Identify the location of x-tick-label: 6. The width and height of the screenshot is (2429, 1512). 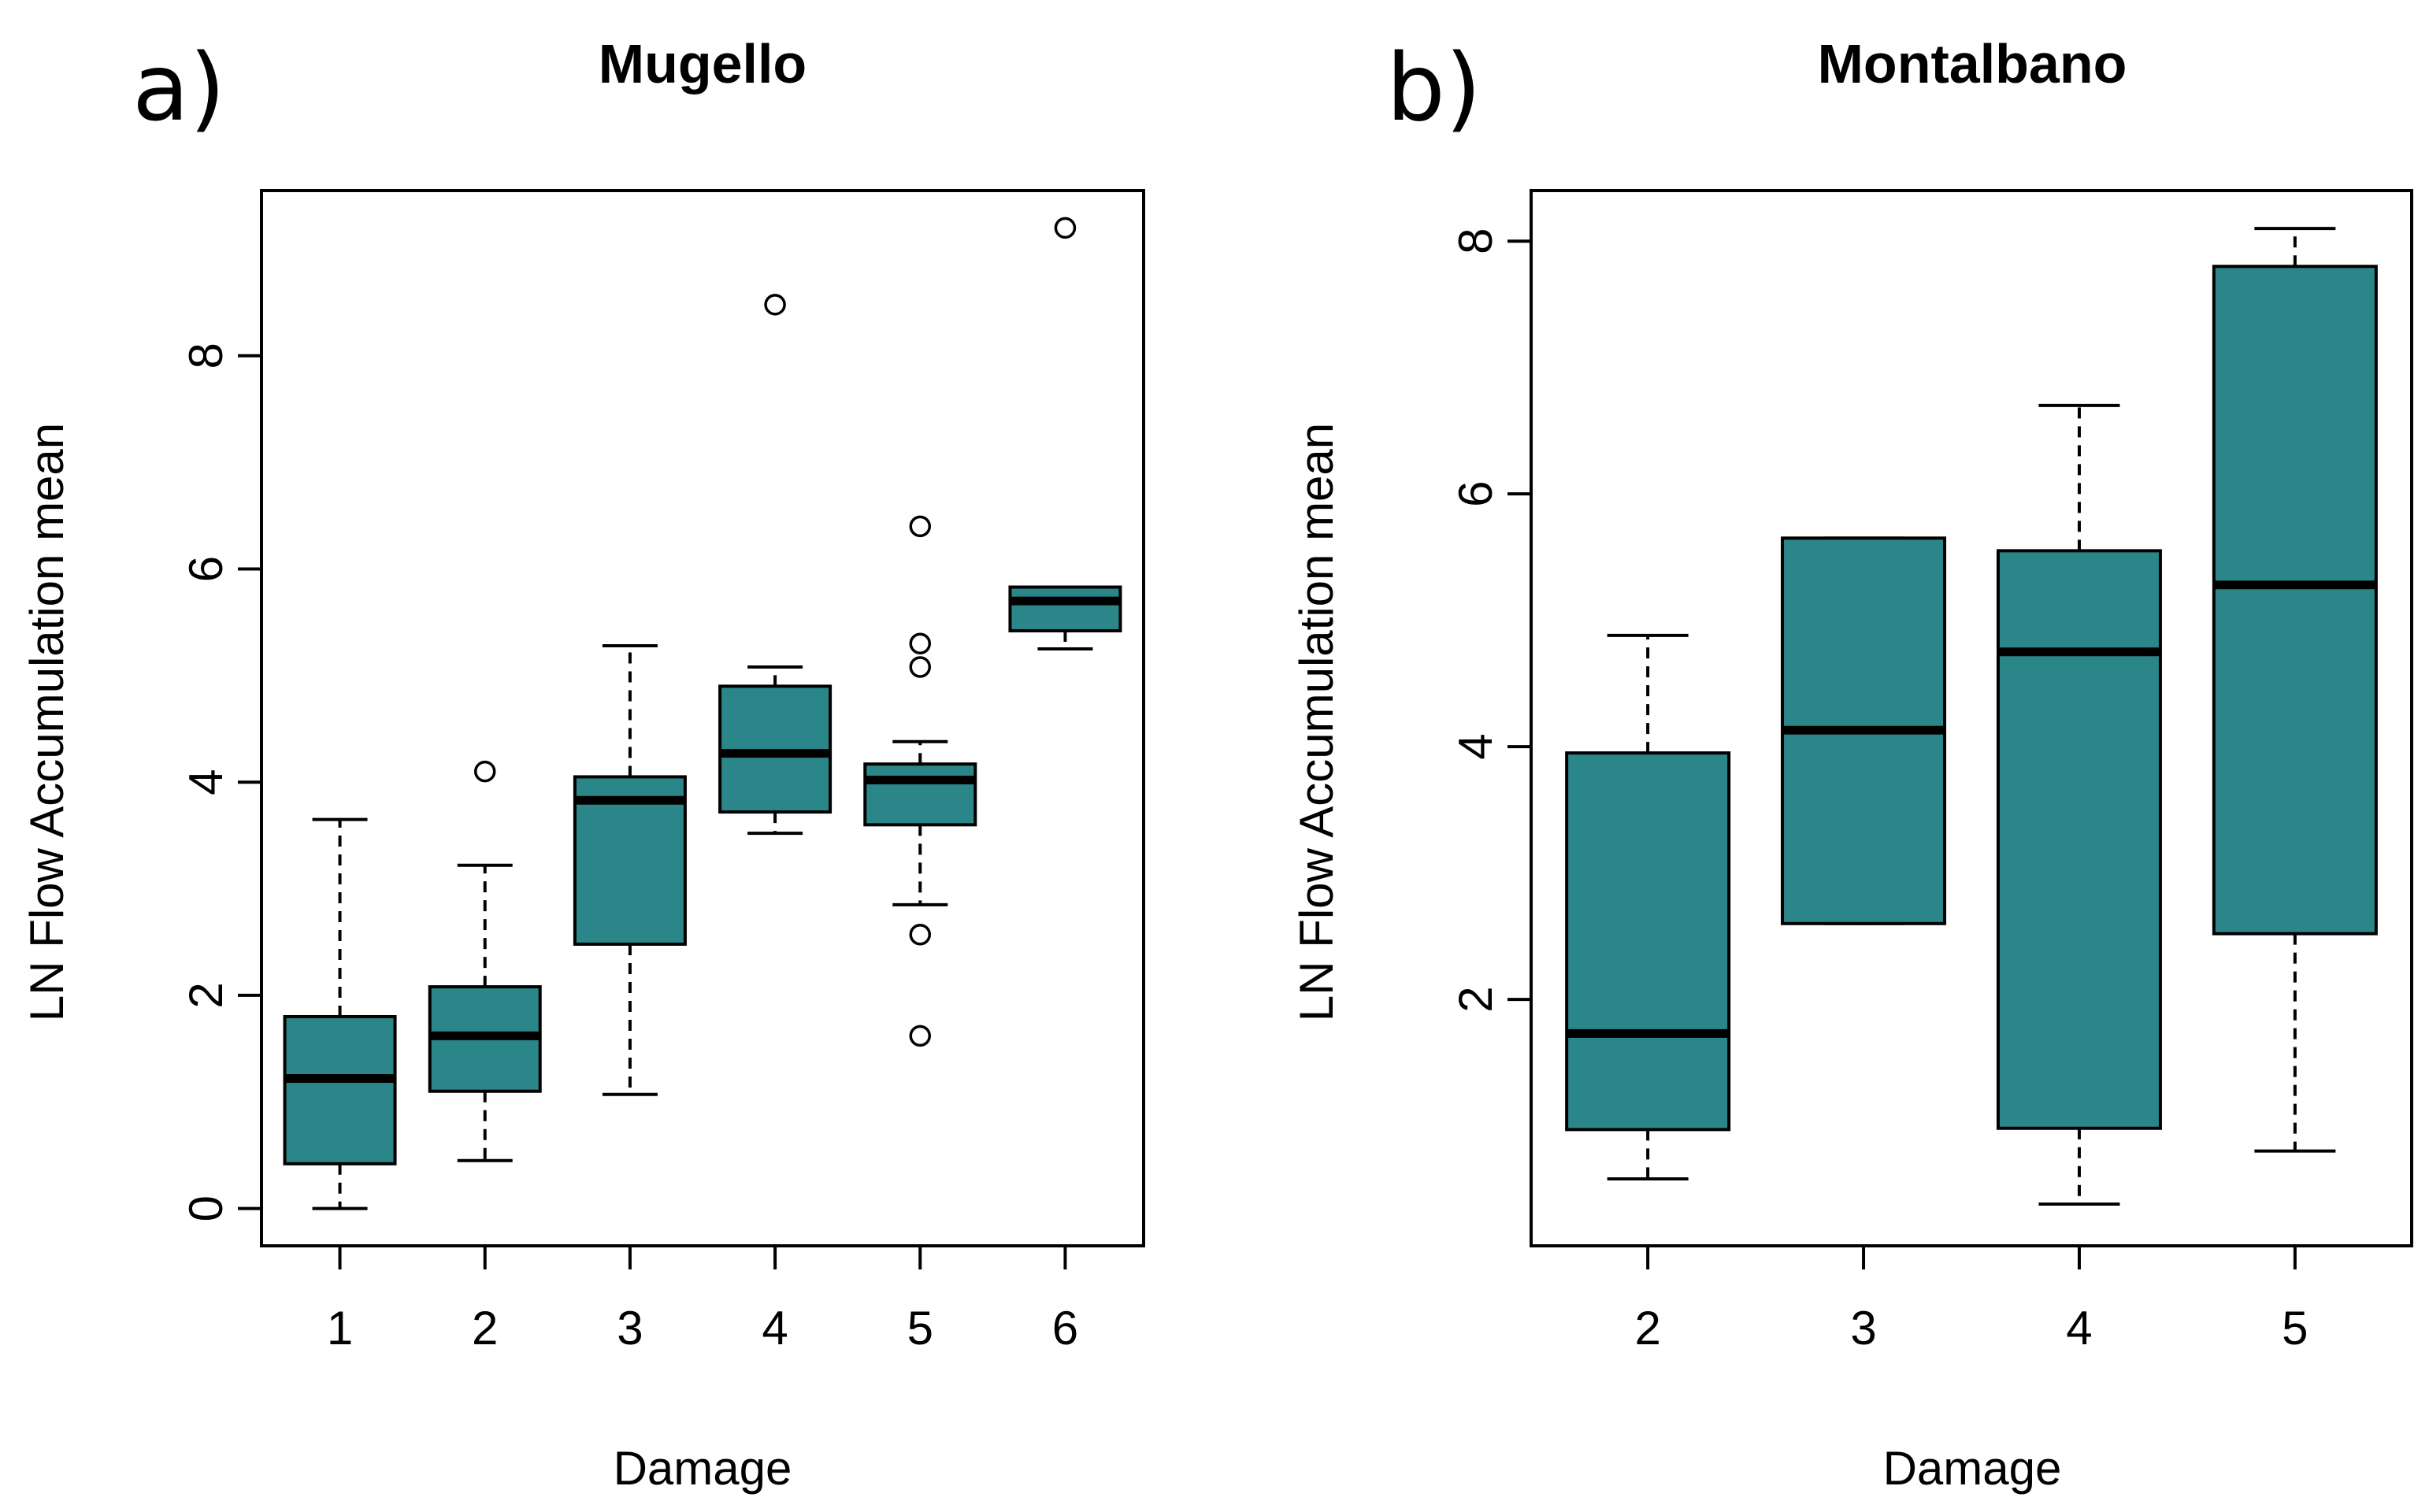
(1065, 1328).